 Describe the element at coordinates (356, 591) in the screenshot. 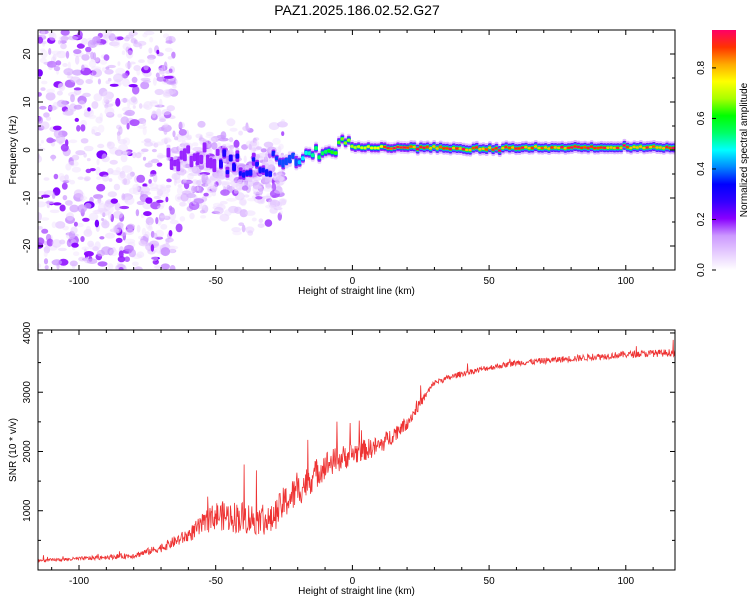

I see `snr-x-axis-label: Height of straight line (km)` at that location.